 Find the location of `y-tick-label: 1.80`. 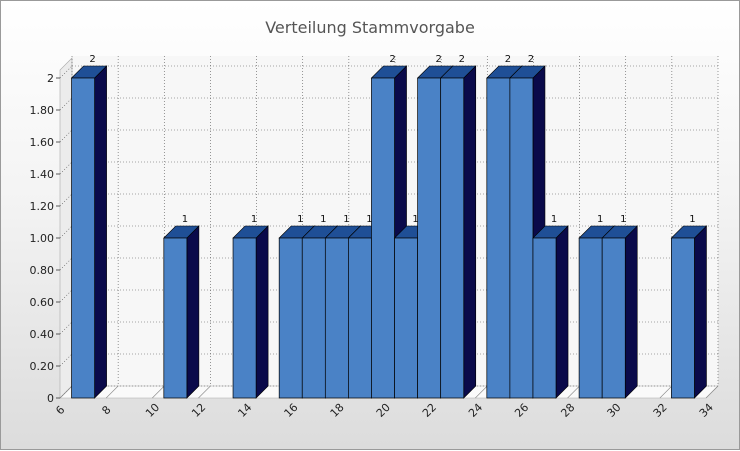

y-tick-label: 1.80 is located at coordinates (42, 110).